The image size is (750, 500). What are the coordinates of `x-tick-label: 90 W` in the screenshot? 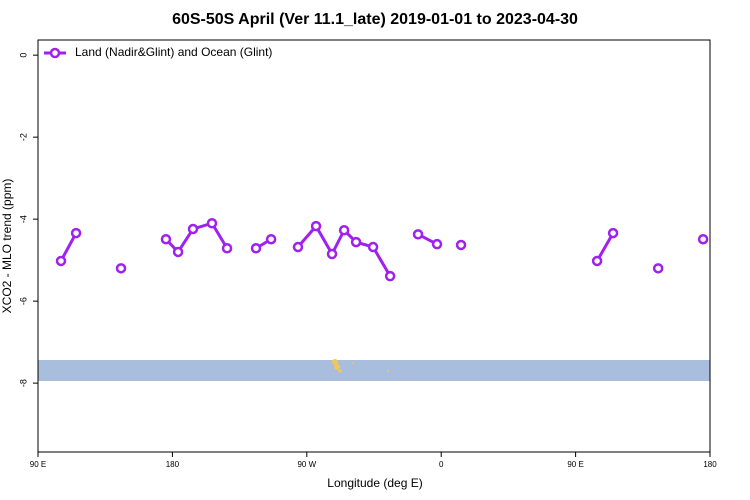 It's located at (306, 464).